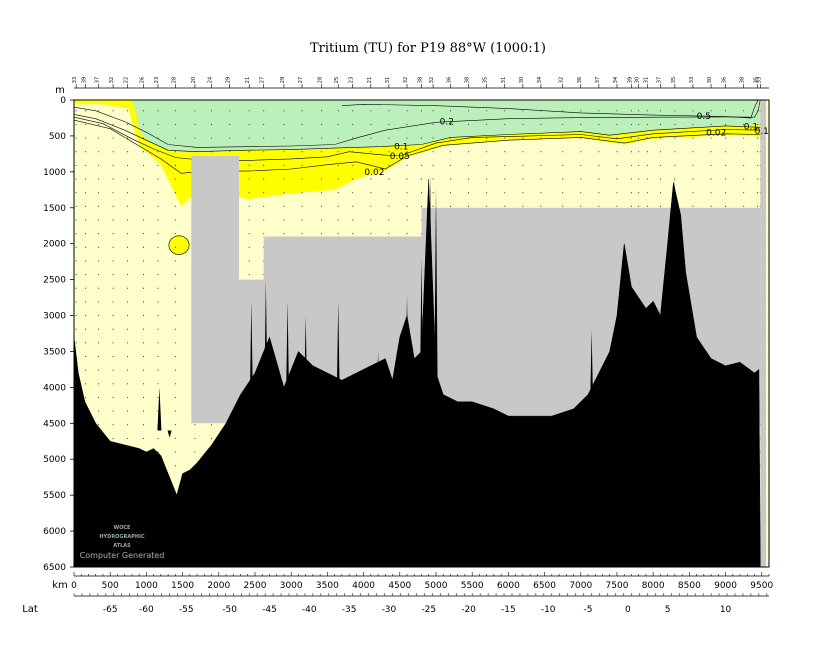  What do you see at coordinates (54, 568) in the screenshot?
I see `y-tick-label: 6500` at bounding box center [54, 568].